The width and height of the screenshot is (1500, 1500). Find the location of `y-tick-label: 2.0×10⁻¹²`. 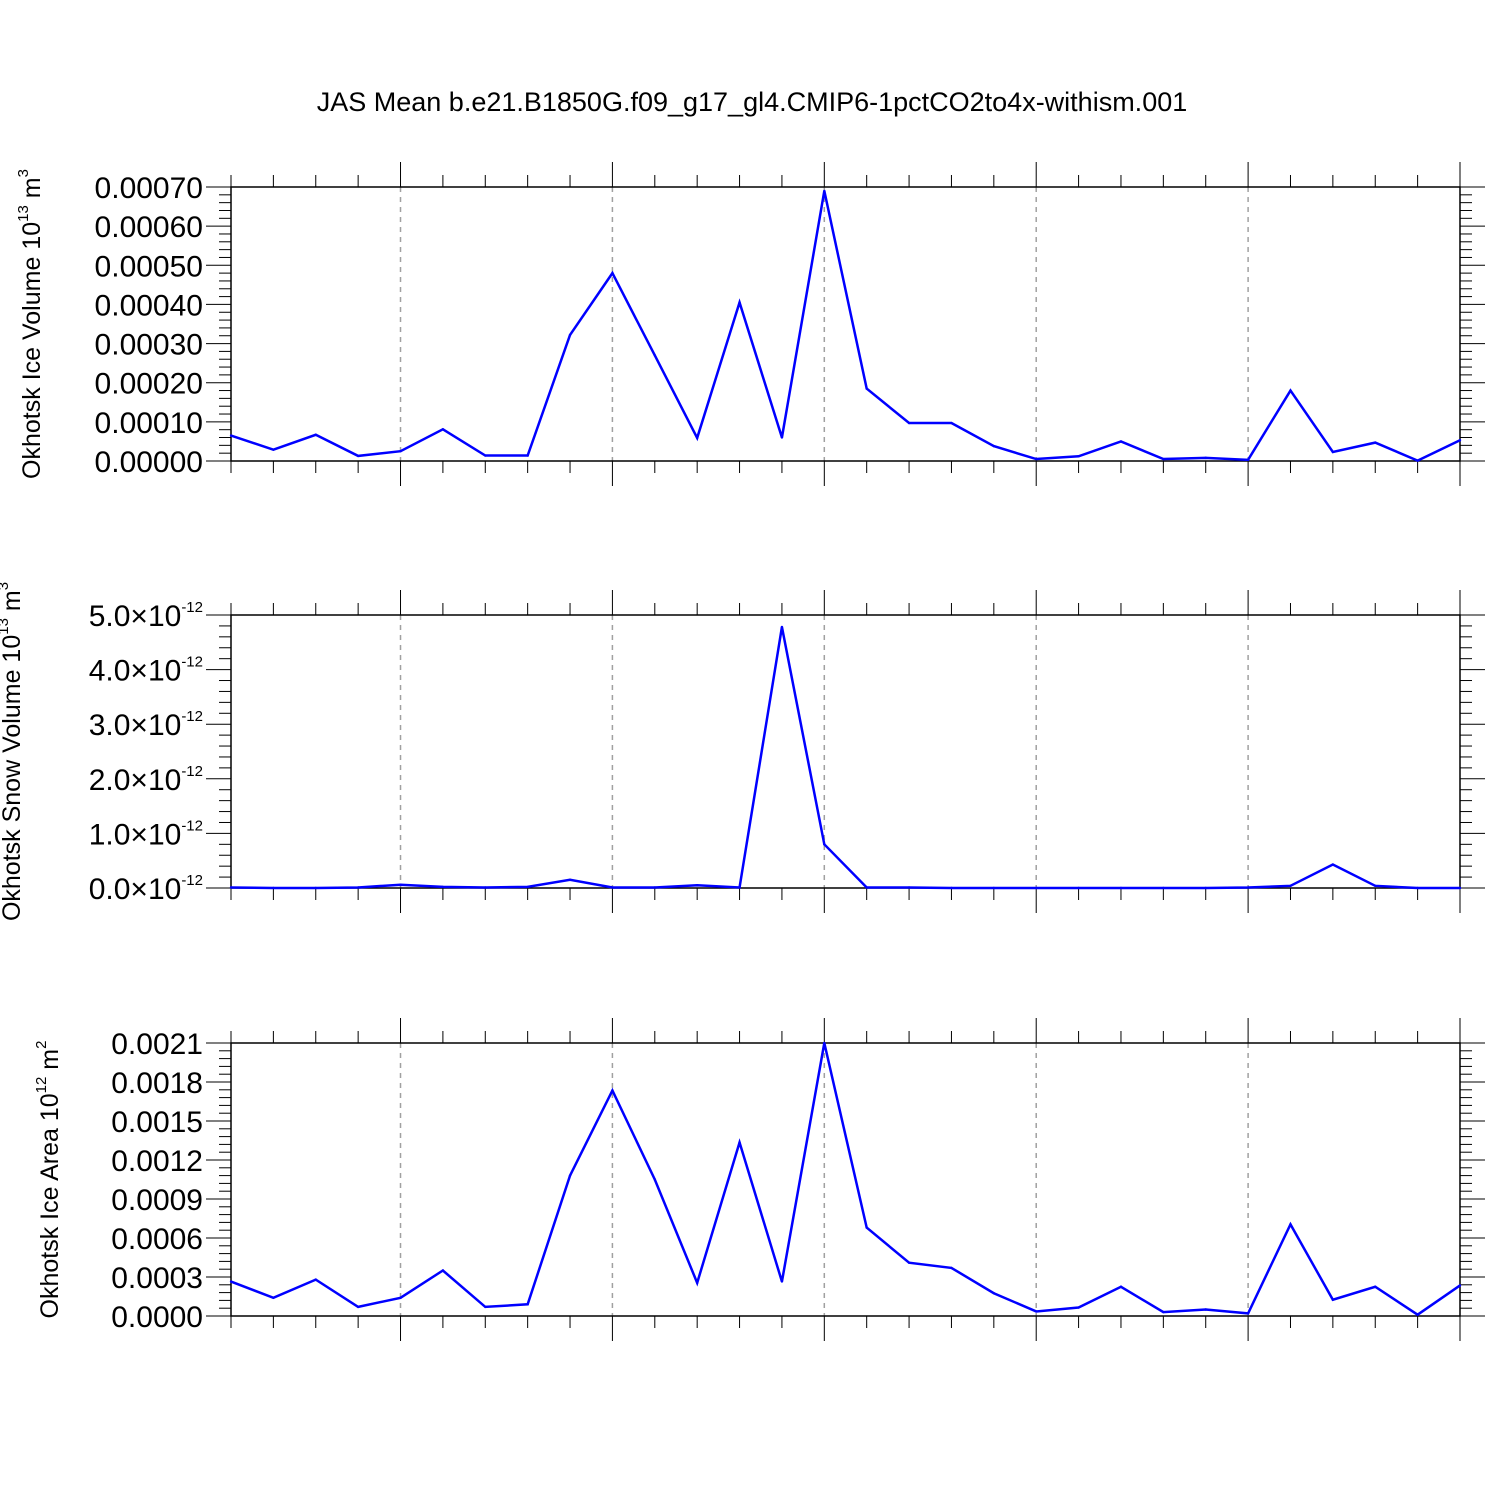

y-tick-label: 2.0×10⁻¹² is located at coordinates (146, 780).